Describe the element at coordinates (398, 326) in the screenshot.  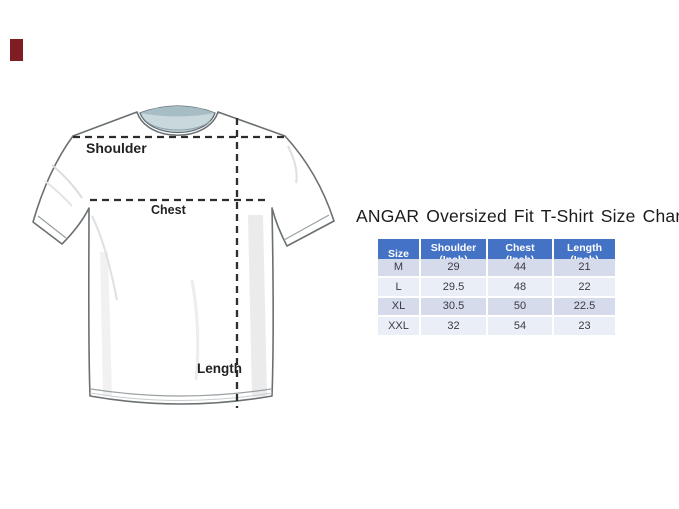
I see `table-cell-size: XXL` at that location.